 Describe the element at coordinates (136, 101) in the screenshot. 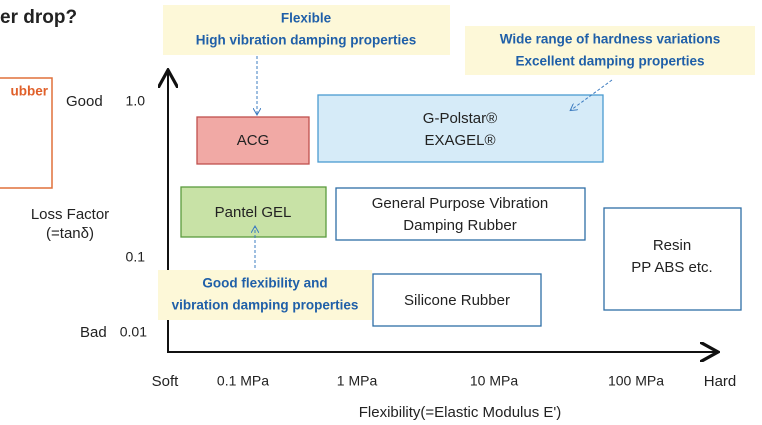

I see `y-tick: 1.0` at that location.